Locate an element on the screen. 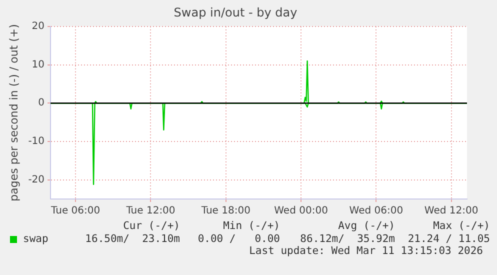 The image size is (497, 275). y-tick-label: 0 is located at coordinates (41, 103).